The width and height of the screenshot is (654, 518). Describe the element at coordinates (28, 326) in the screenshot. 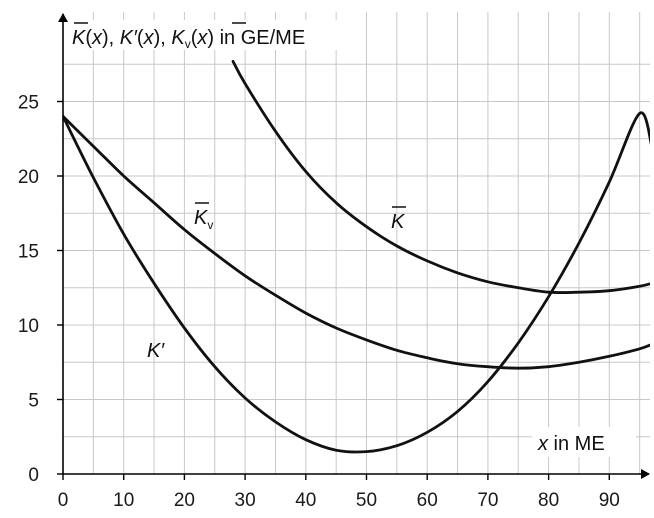

I see `y-tick-label: 10` at that location.